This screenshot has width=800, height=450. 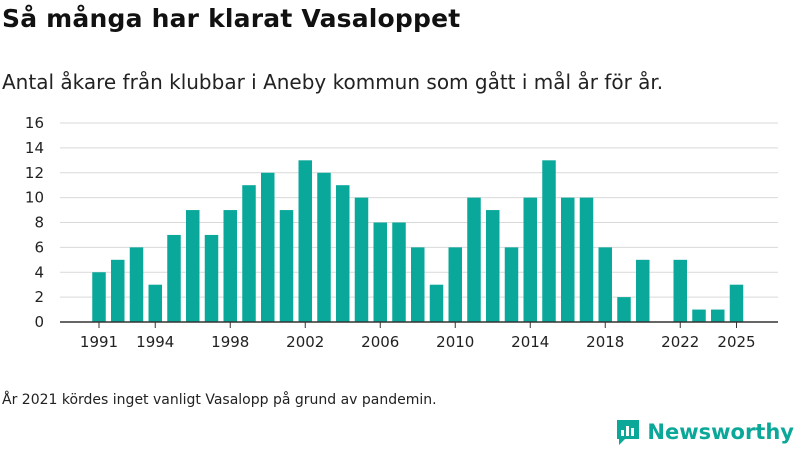 What do you see at coordinates (99, 342) in the screenshot?
I see `x-tick-label: 1991` at bounding box center [99, 342].